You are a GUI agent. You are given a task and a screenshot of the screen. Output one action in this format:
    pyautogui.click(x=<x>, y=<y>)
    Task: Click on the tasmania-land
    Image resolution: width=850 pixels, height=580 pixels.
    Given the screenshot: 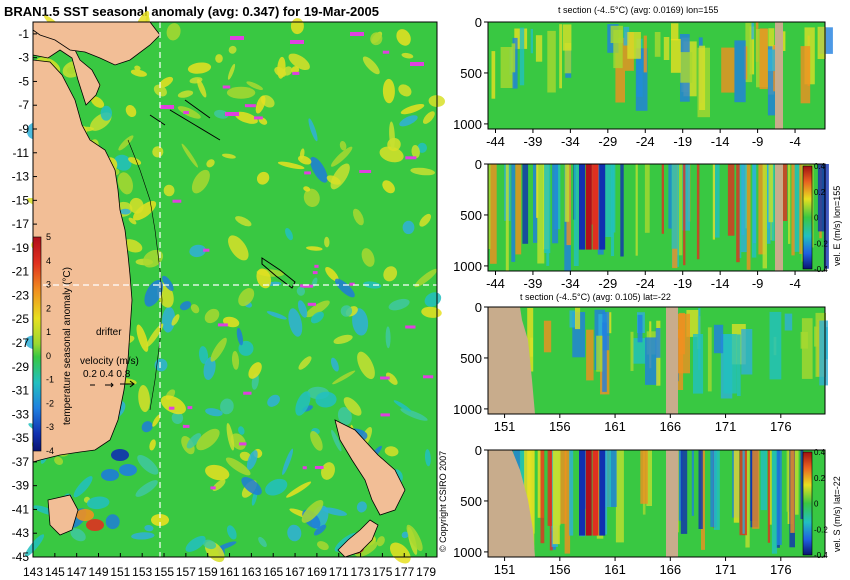 What is the action you would take?
    pyautogui.click(x=63, y=515)
    